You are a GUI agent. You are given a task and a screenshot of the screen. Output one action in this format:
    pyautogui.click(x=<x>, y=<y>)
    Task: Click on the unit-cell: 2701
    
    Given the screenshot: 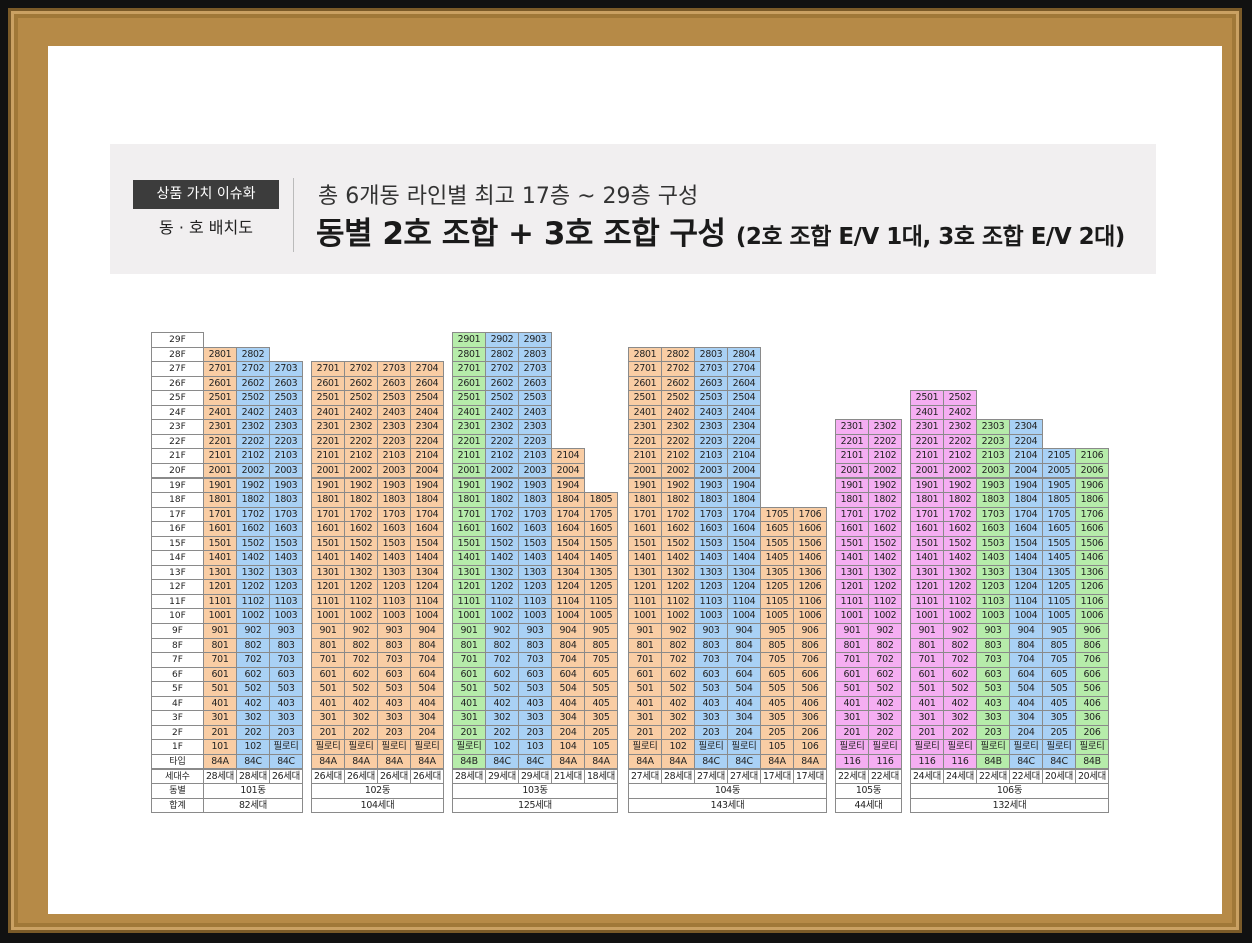 What is the action you would take?
    pyautogui.click(x=220, y=369)
    